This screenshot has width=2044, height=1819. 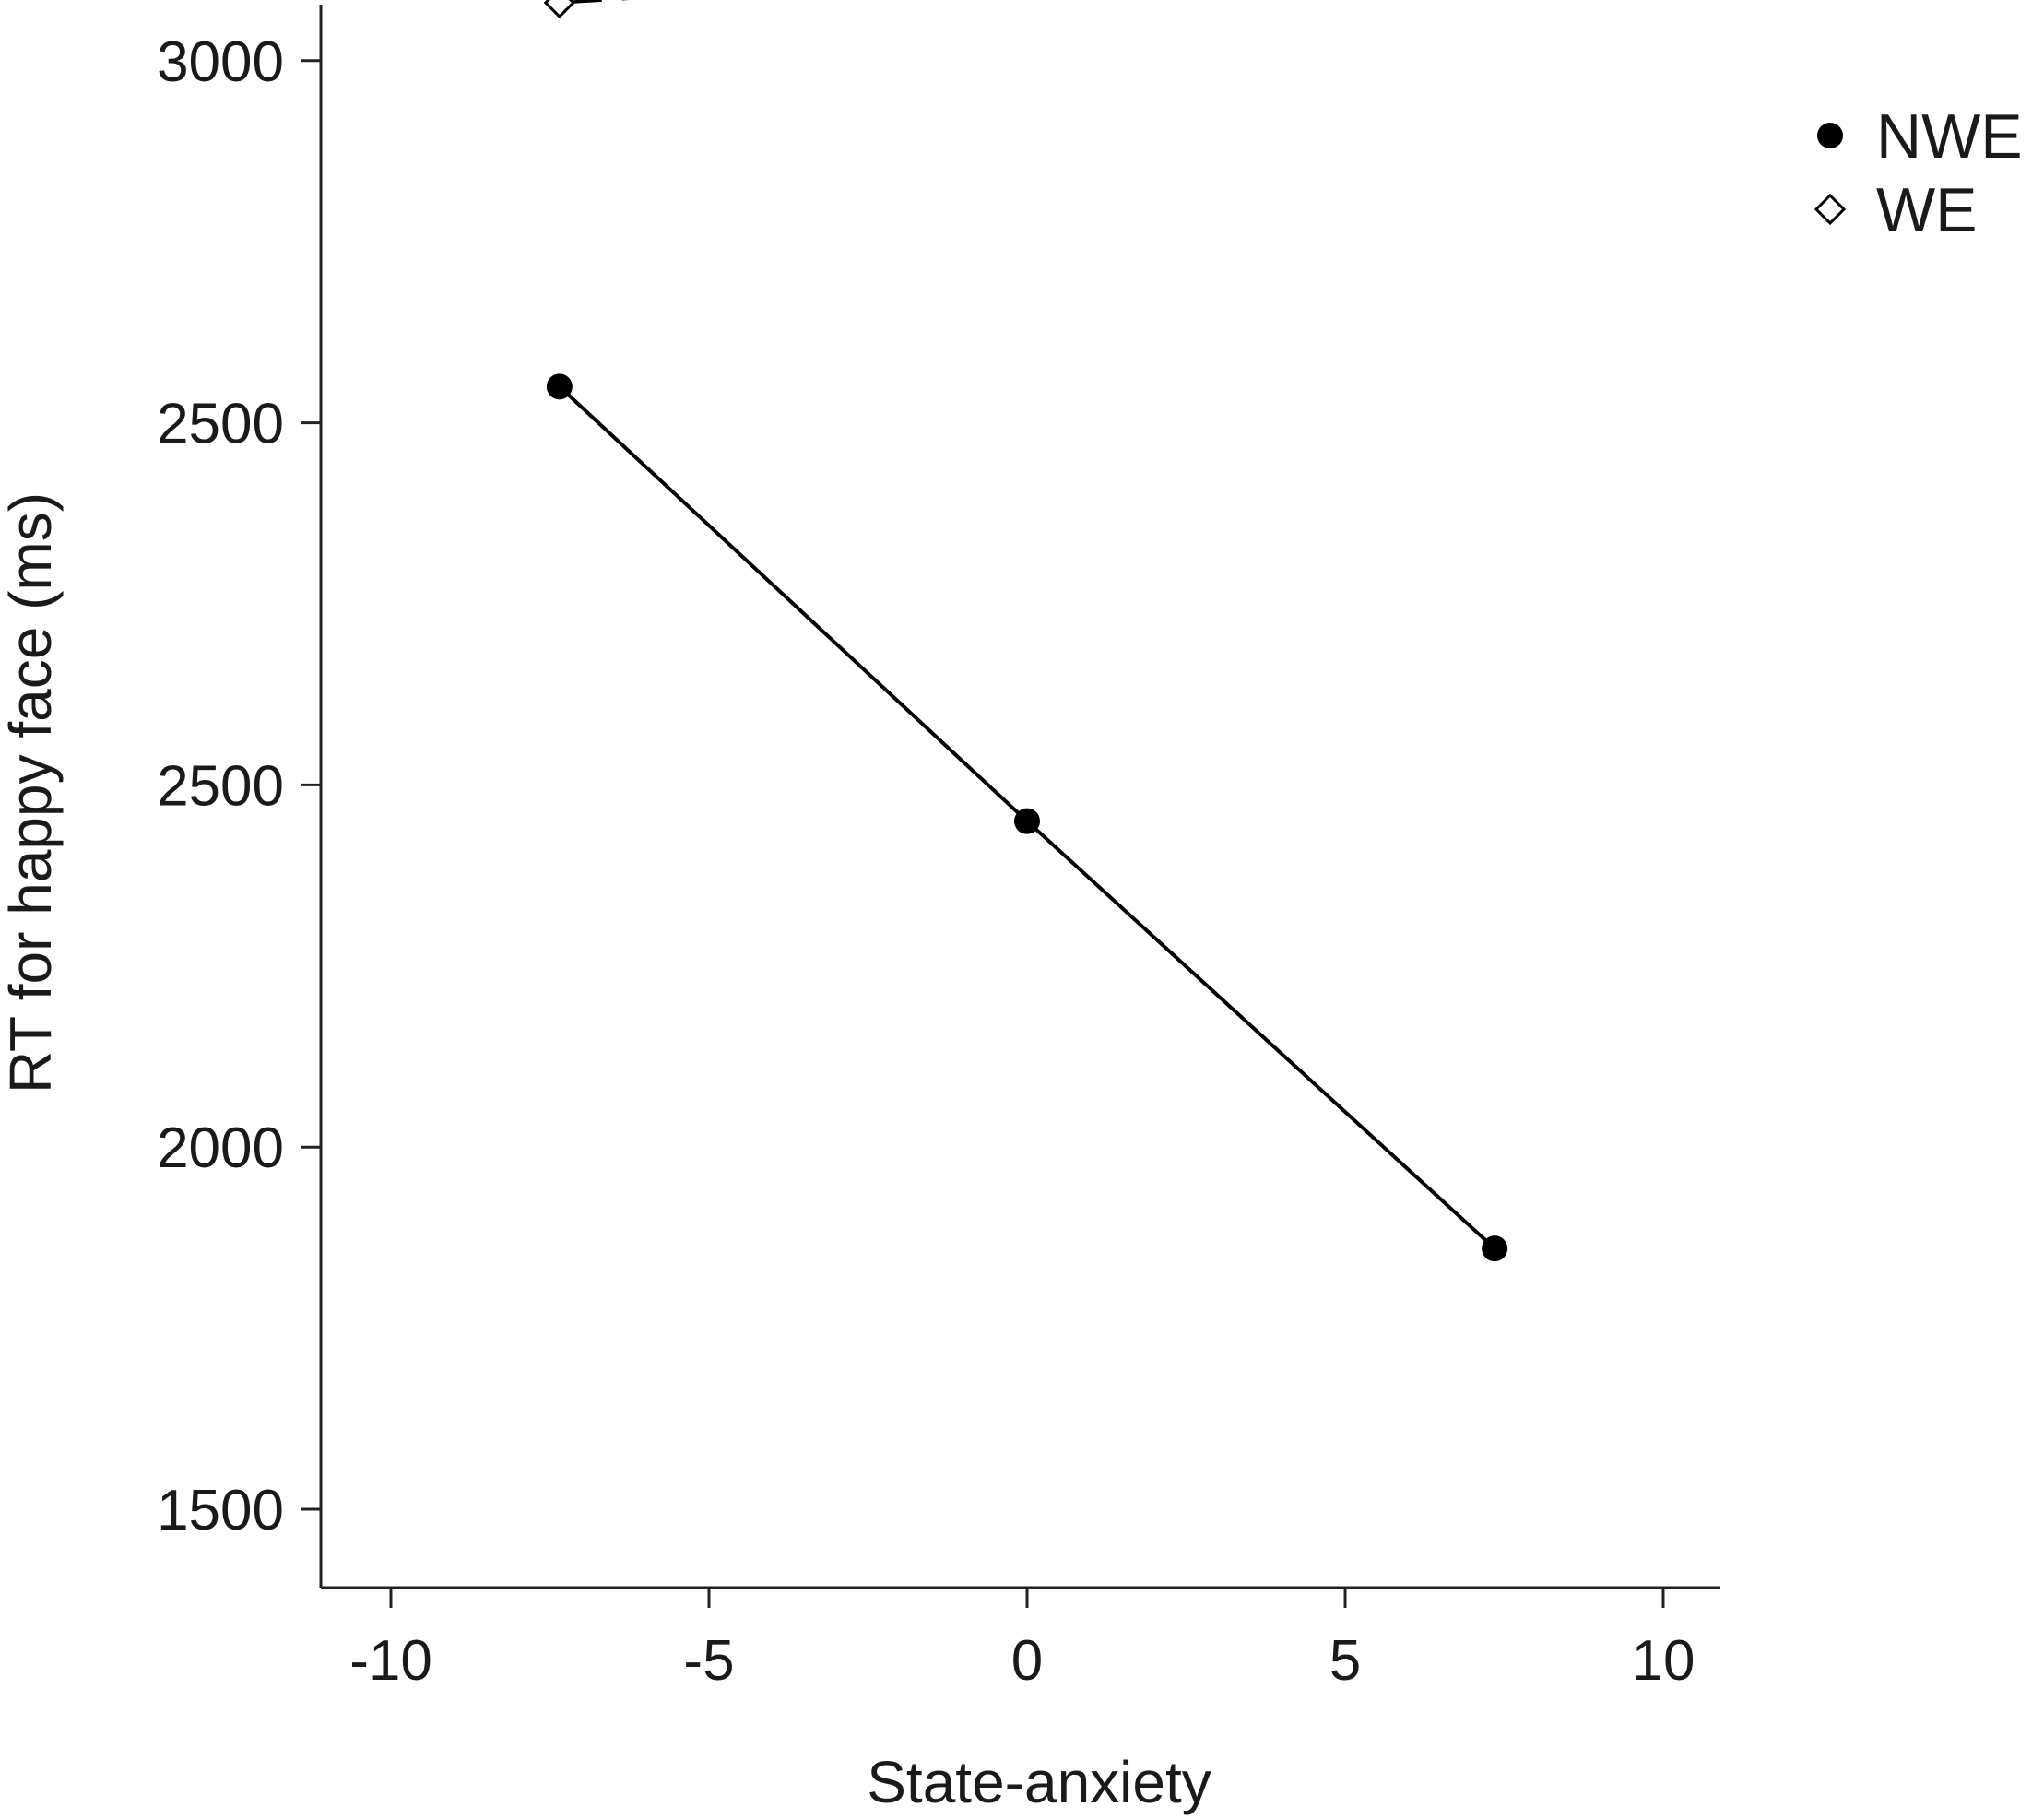 What do you see at coordinates (1027, 1661) in the screenshot?
I see `x-tick-label: 0` at bounding box center [1027, 1661].